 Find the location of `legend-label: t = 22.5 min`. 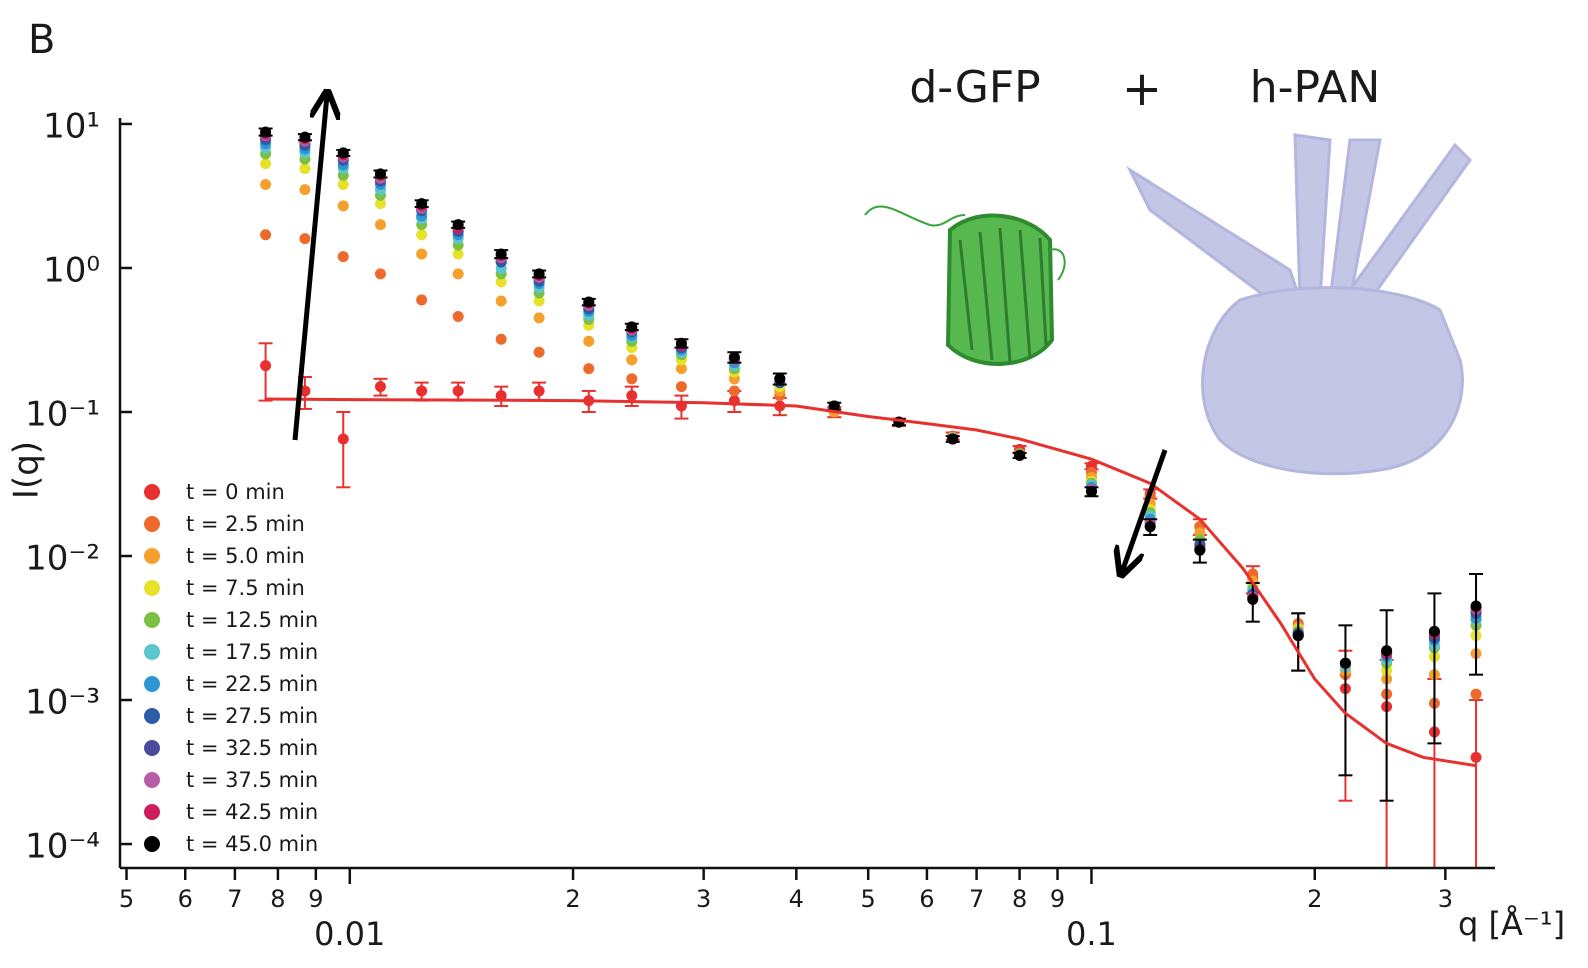

legend-label: t = 22.5 min is located at coordinates (252, 684).